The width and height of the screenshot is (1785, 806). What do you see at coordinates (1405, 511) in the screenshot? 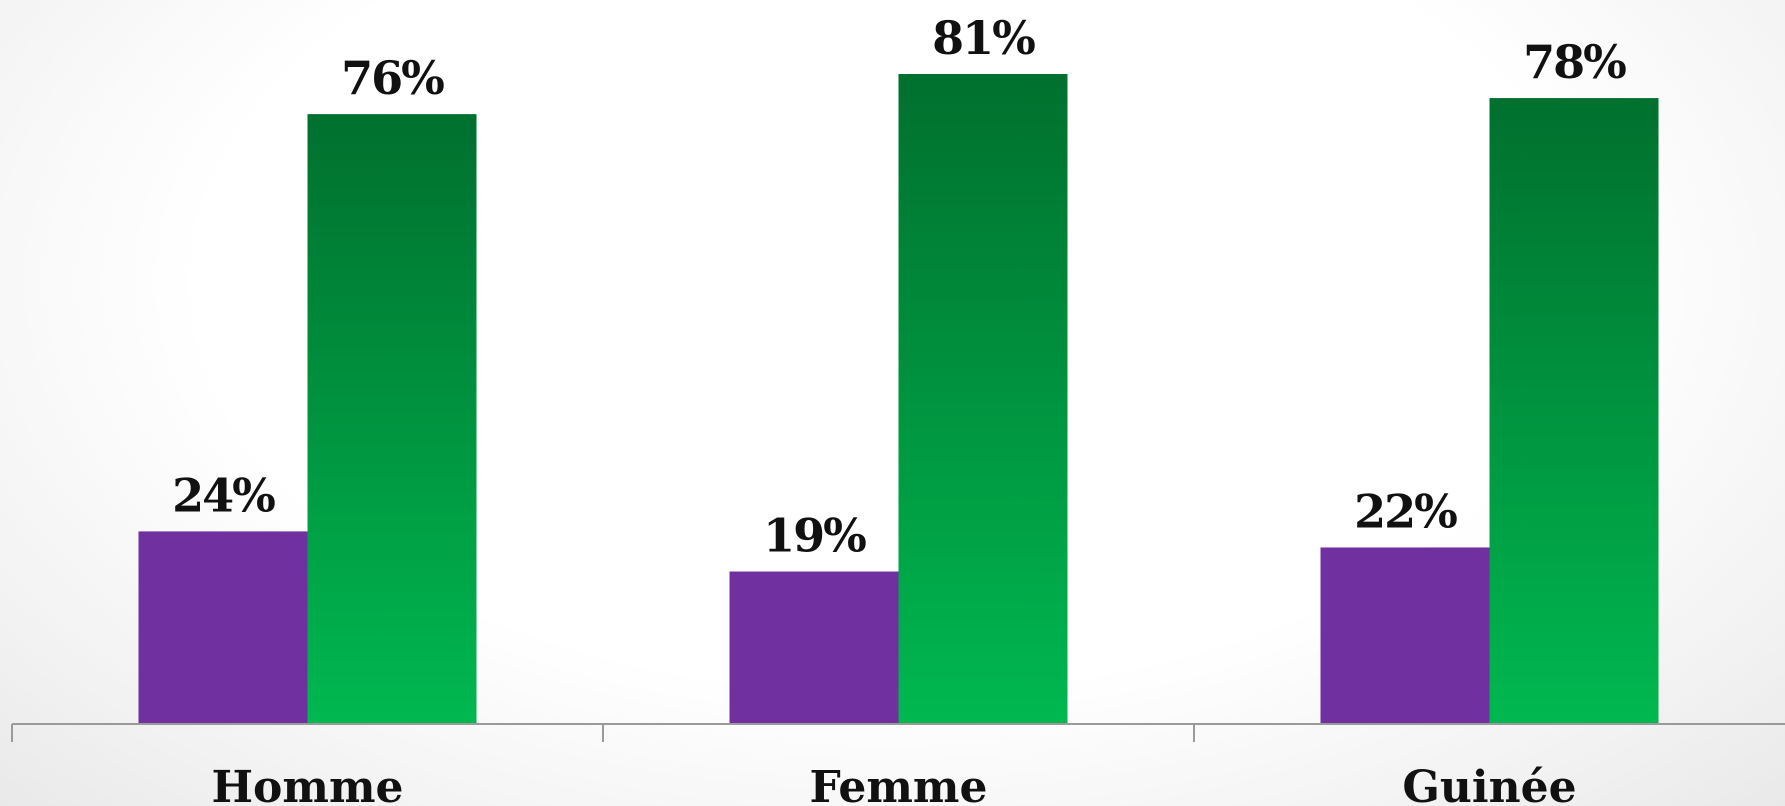
I see `data-label-guinee-series-1: 22%` at bounding box center [1405, 511].